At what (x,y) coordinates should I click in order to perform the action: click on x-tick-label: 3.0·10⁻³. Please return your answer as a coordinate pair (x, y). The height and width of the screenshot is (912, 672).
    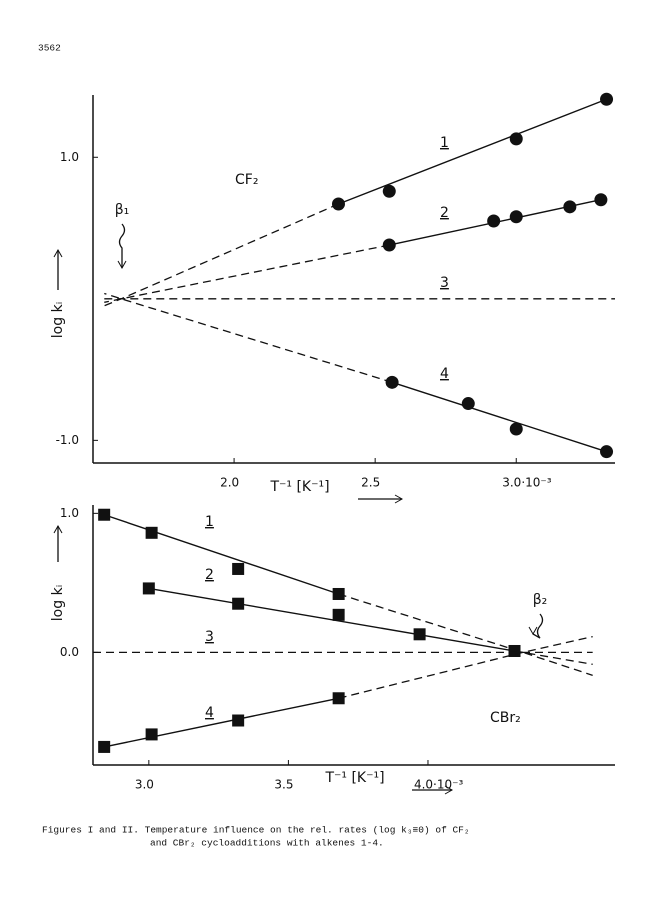
    Looking at the image, I should click on (527, 483).